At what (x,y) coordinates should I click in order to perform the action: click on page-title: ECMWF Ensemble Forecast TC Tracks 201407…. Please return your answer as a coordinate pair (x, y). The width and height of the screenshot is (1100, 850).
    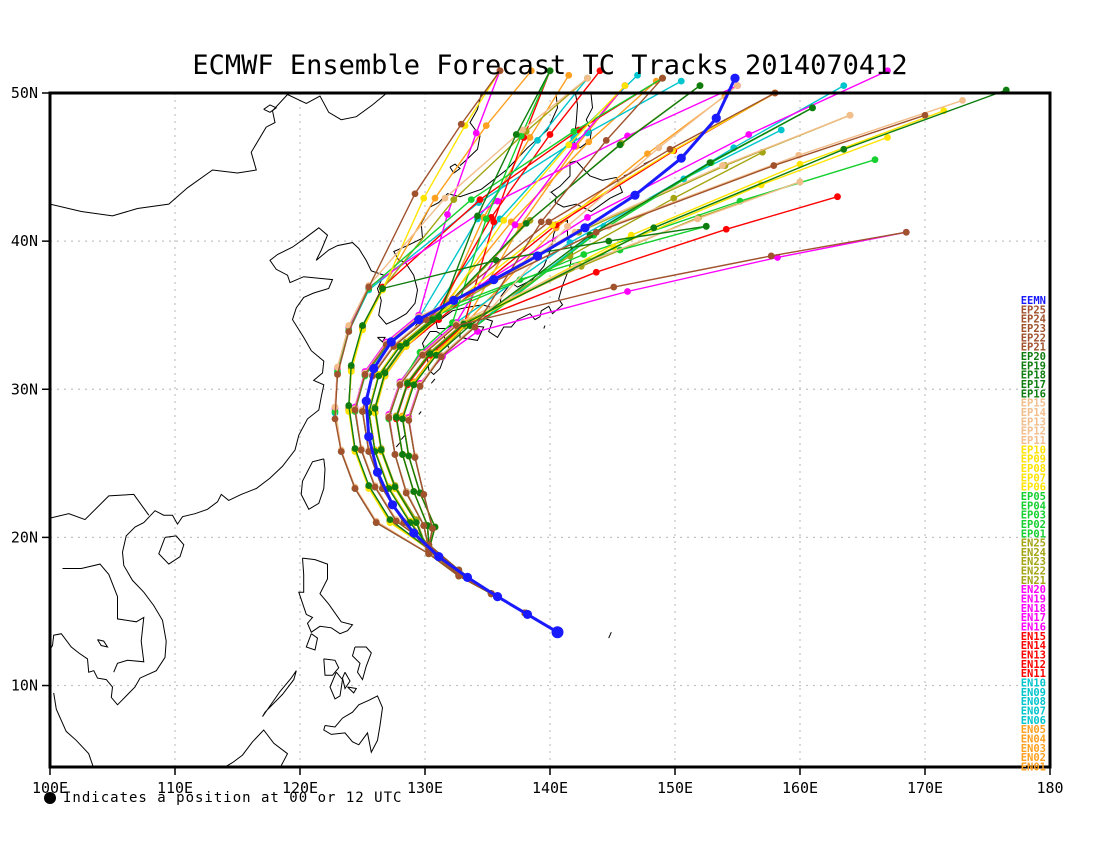
    Looking at the image, I should click on (550, 65).